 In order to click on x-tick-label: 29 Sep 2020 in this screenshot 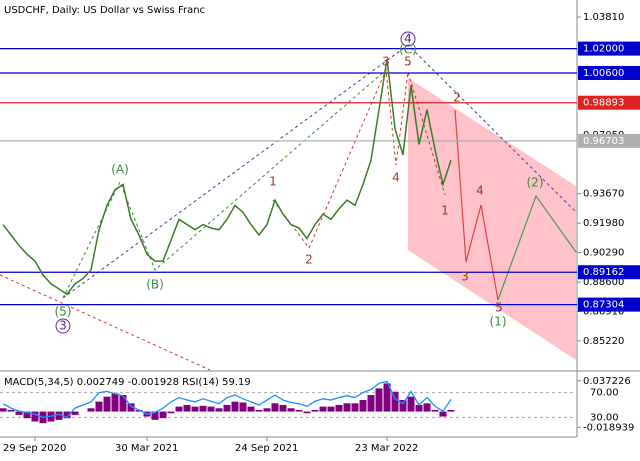, I will do `click(34, 448)`.